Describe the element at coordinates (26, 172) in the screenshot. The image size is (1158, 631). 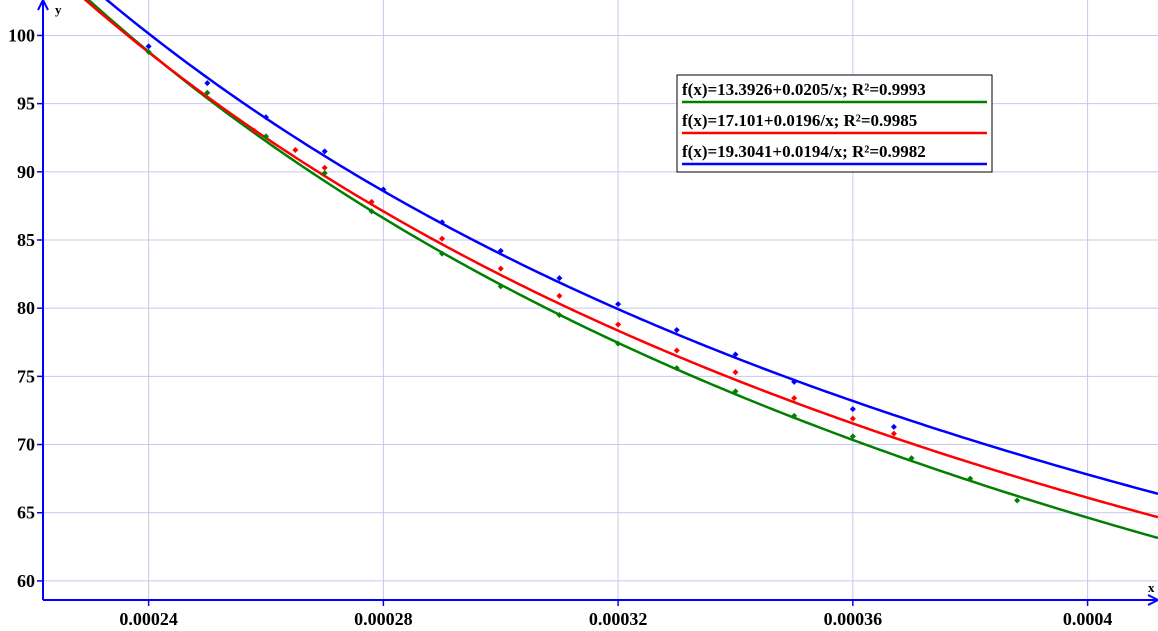
I see `y-tick-label: 90` at that location.